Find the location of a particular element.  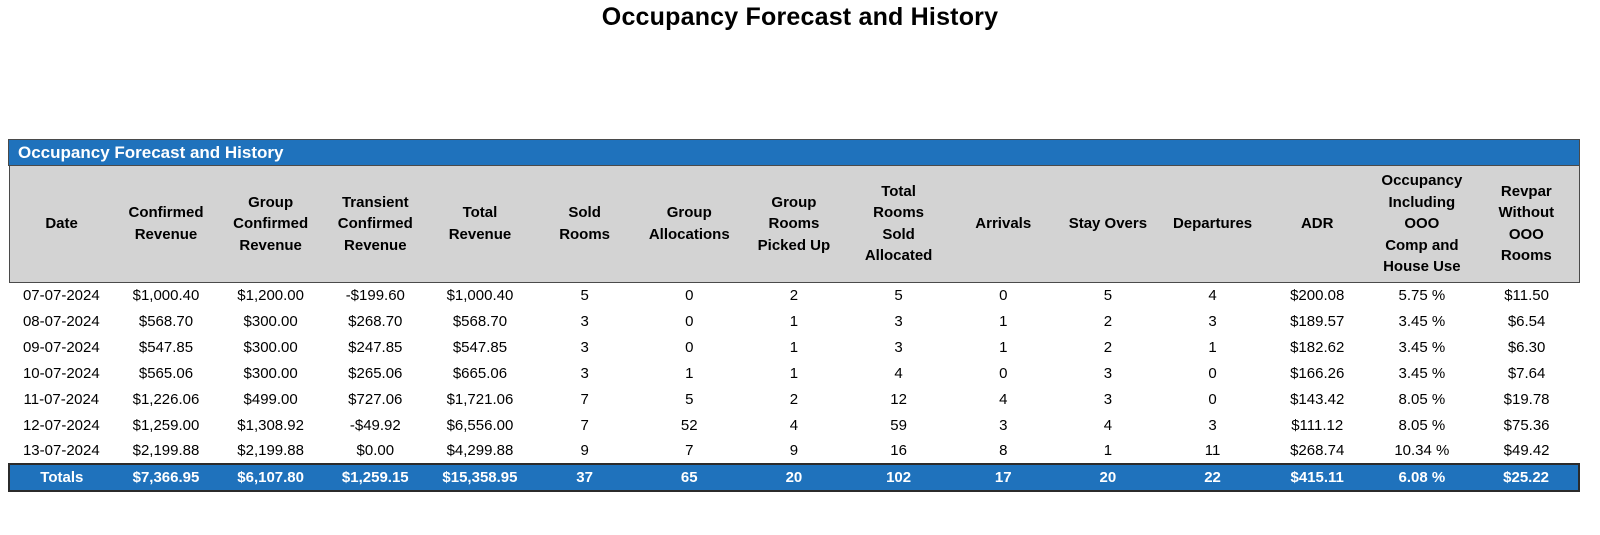

data-cell: $1,000.40 is located at coordinates (166, 295).